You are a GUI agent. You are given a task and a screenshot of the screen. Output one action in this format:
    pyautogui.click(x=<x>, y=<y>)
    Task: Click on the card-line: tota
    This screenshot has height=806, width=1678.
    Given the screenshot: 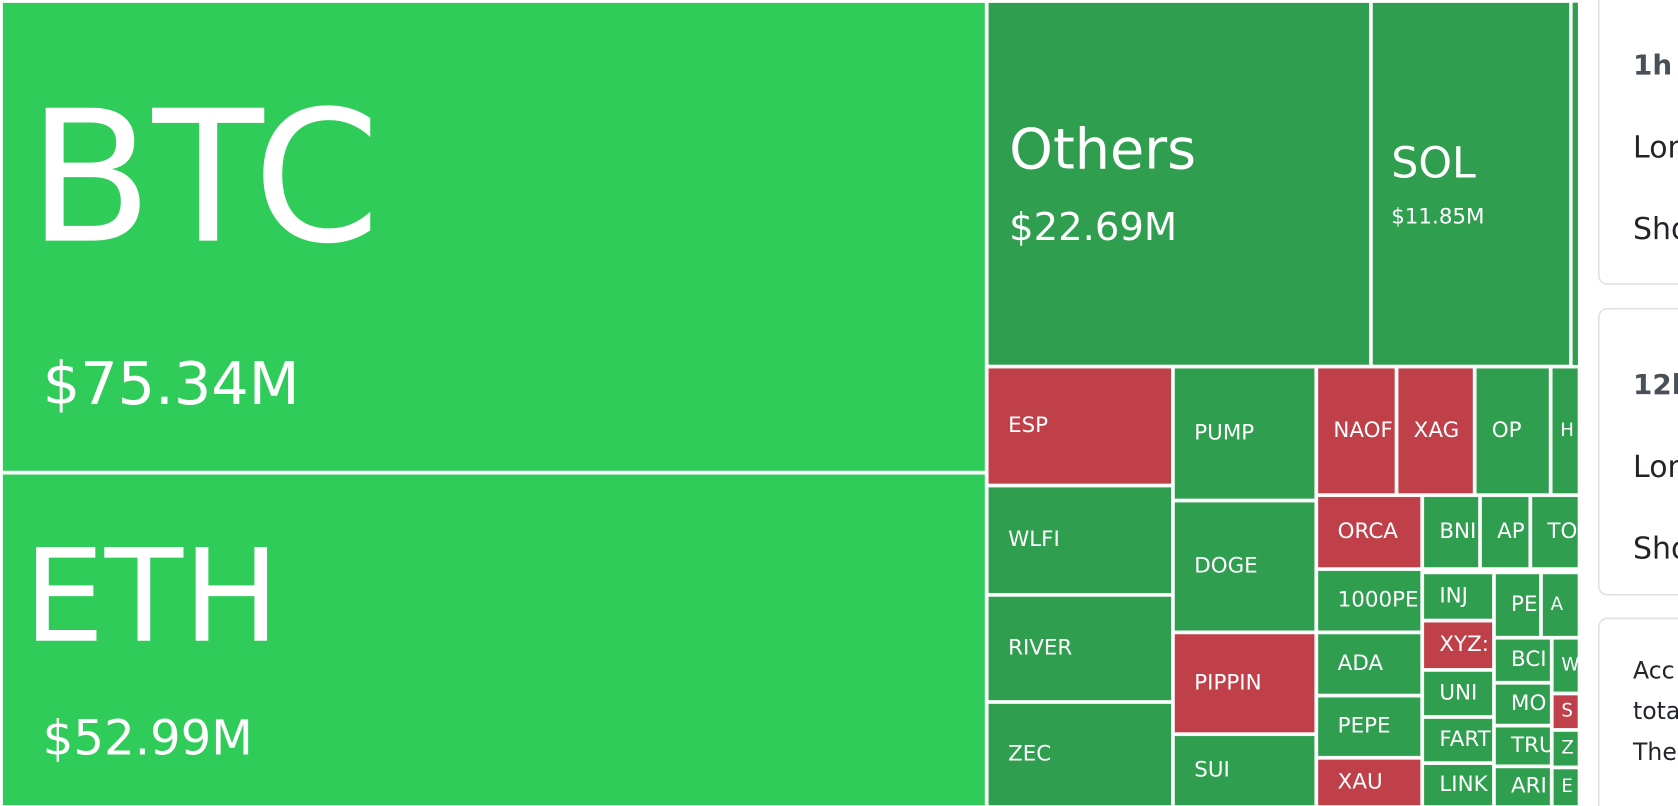 What is the action you would take?
    pyautogui.click(x=1655, y=711)
    